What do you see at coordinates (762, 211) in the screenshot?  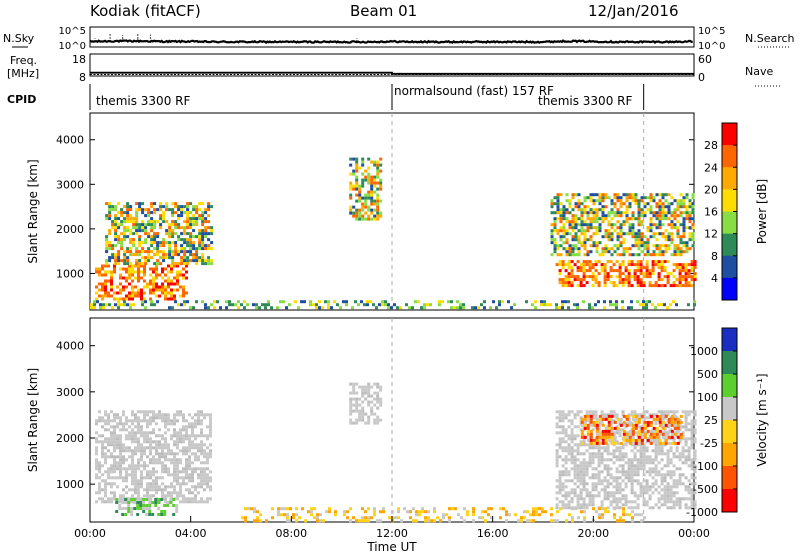 I see `power-colorbar-label: Power [dB]` at bounding box center [762, 211].